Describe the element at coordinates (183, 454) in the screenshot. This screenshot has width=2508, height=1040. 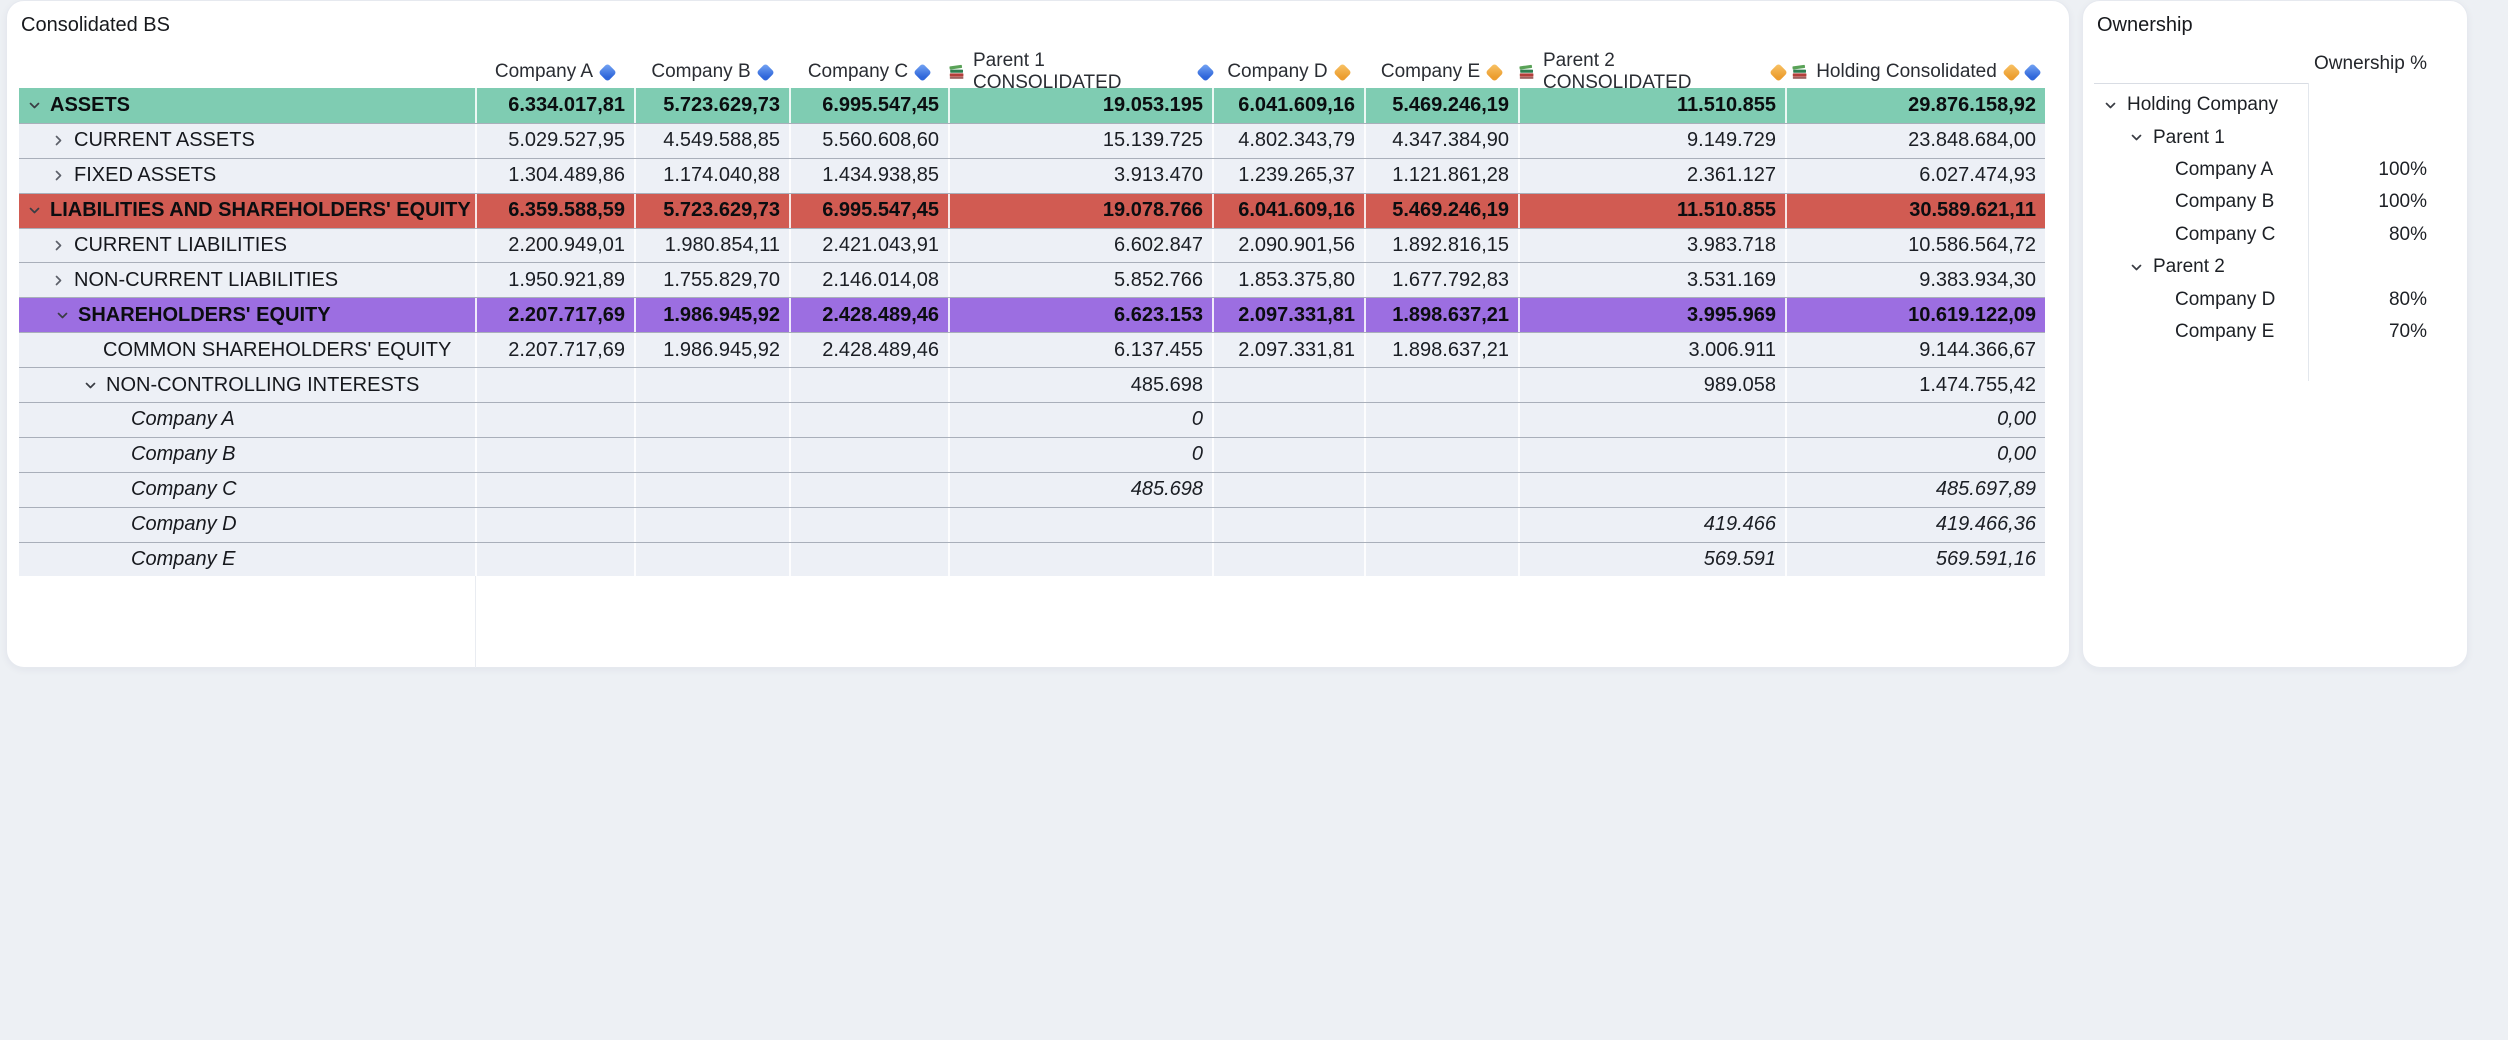
I see `row-label: Company B` at that location.